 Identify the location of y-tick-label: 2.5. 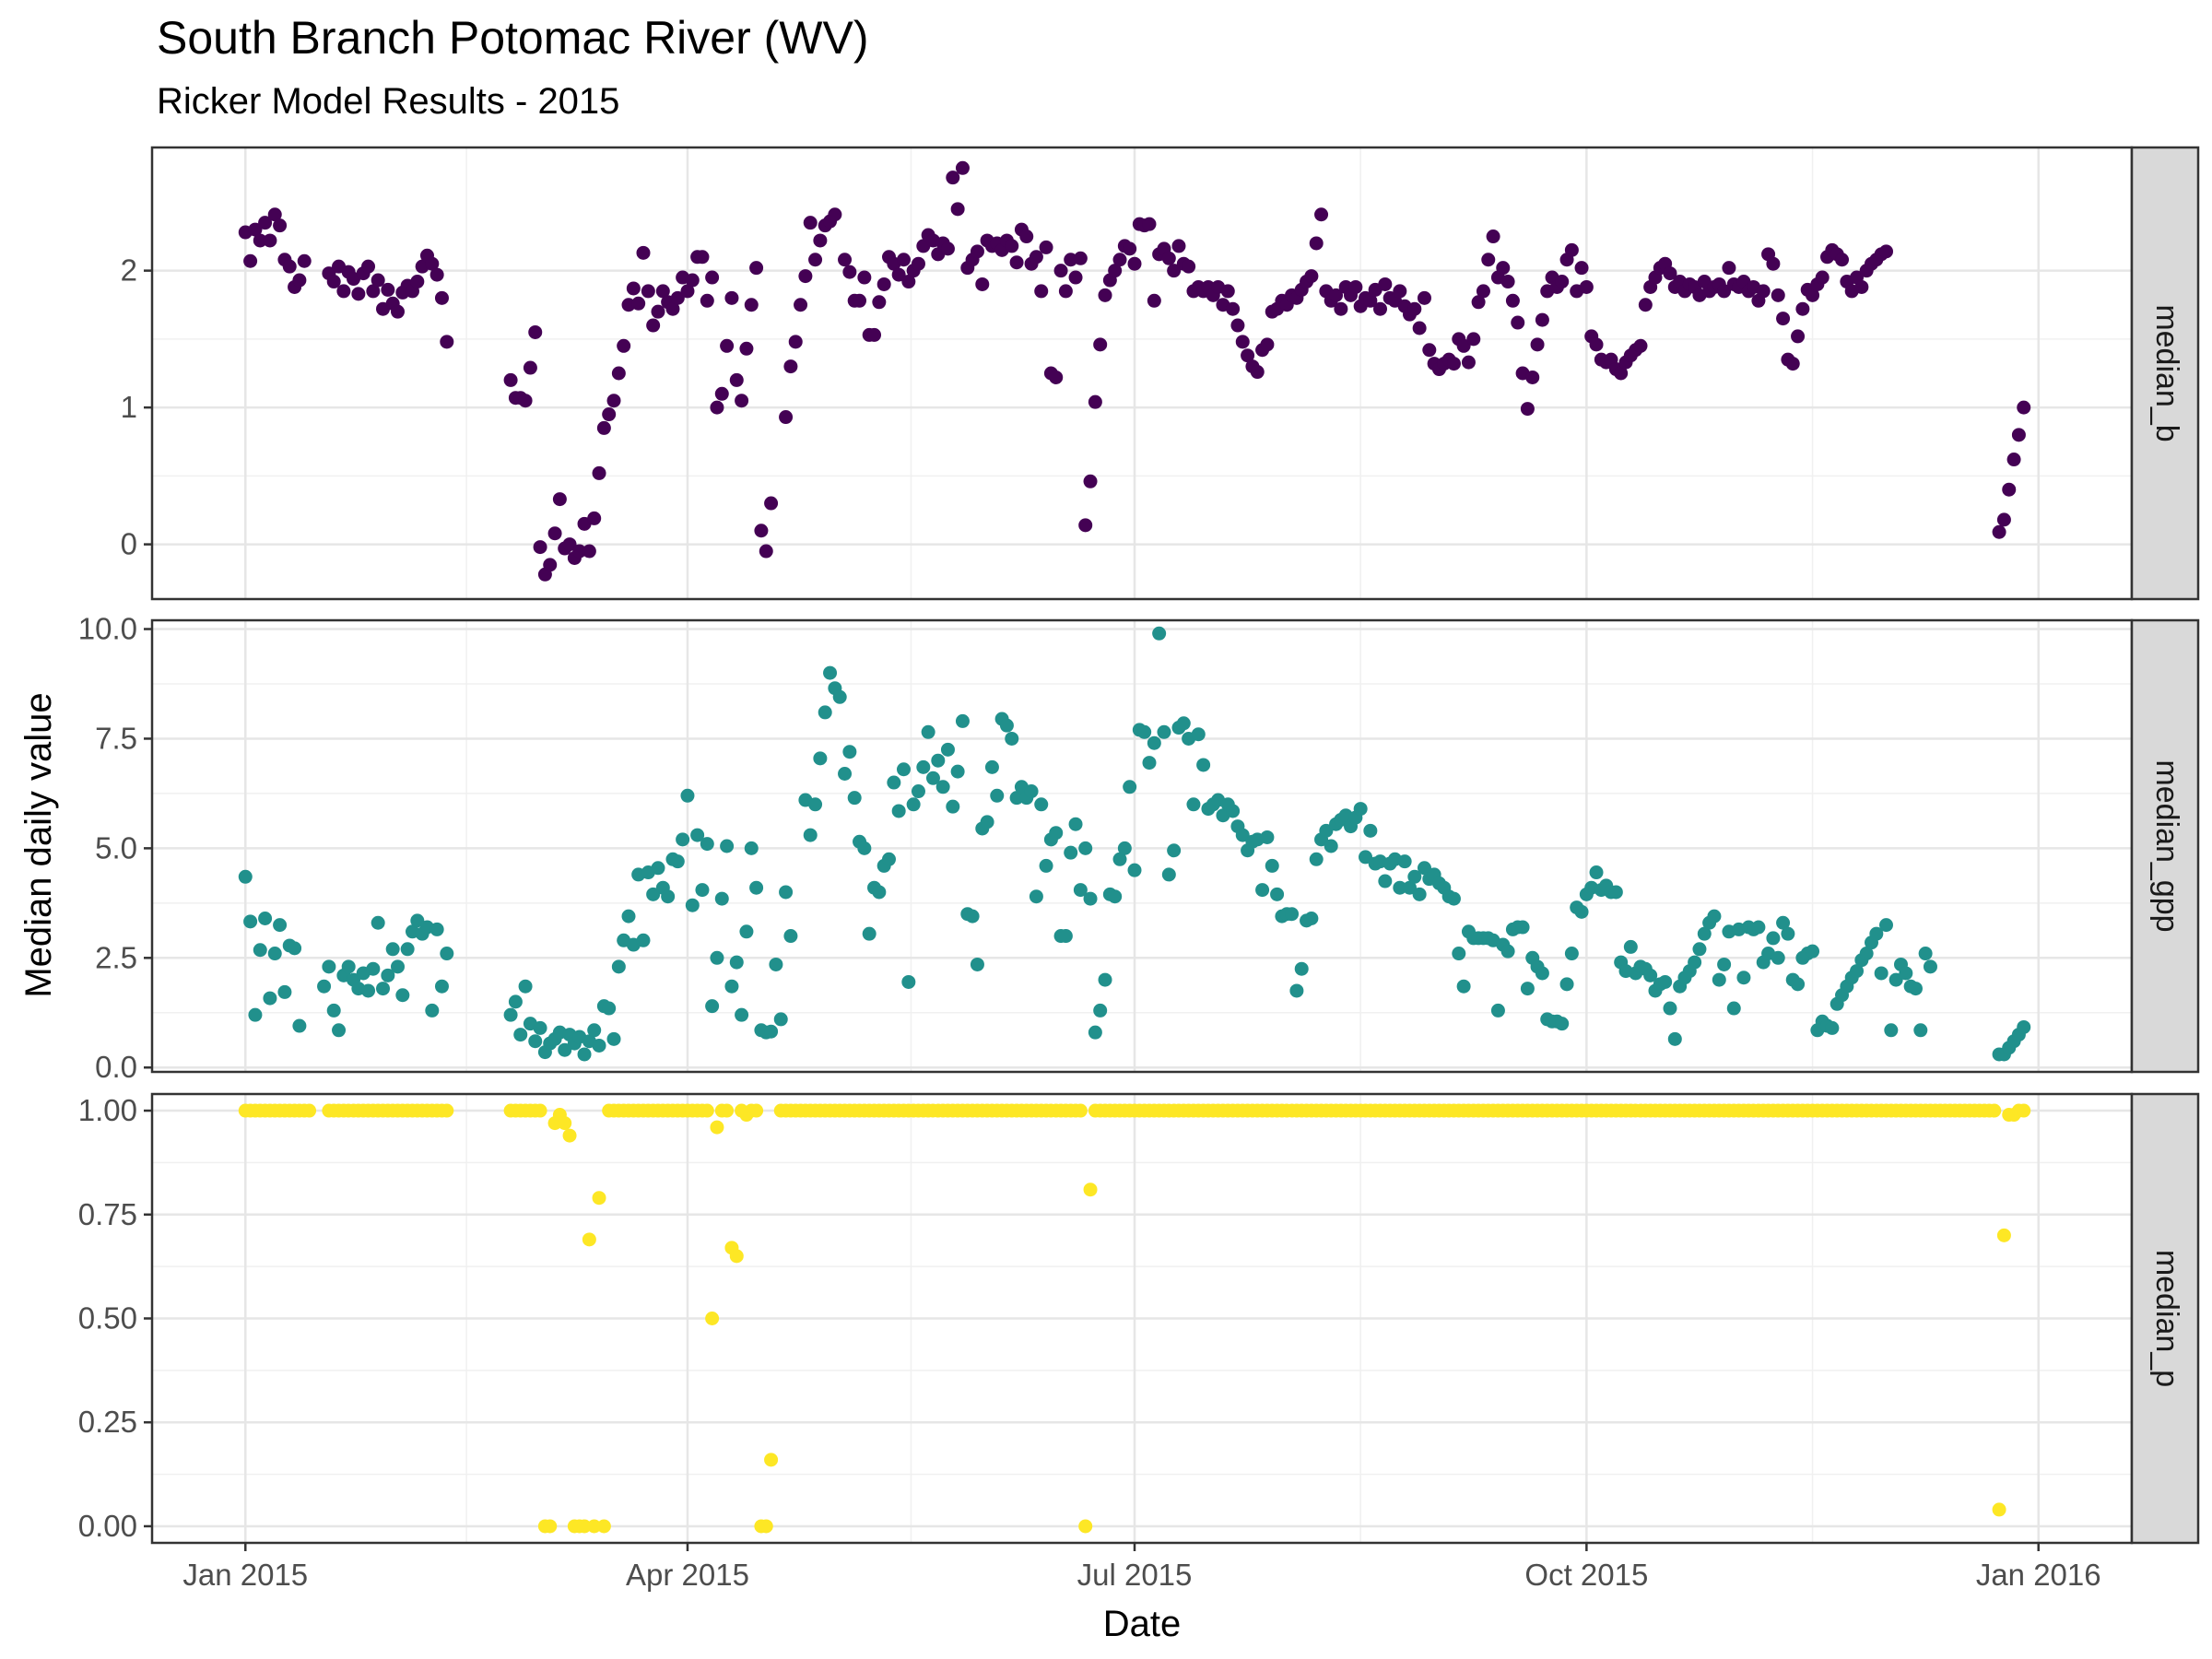
(116, 957).